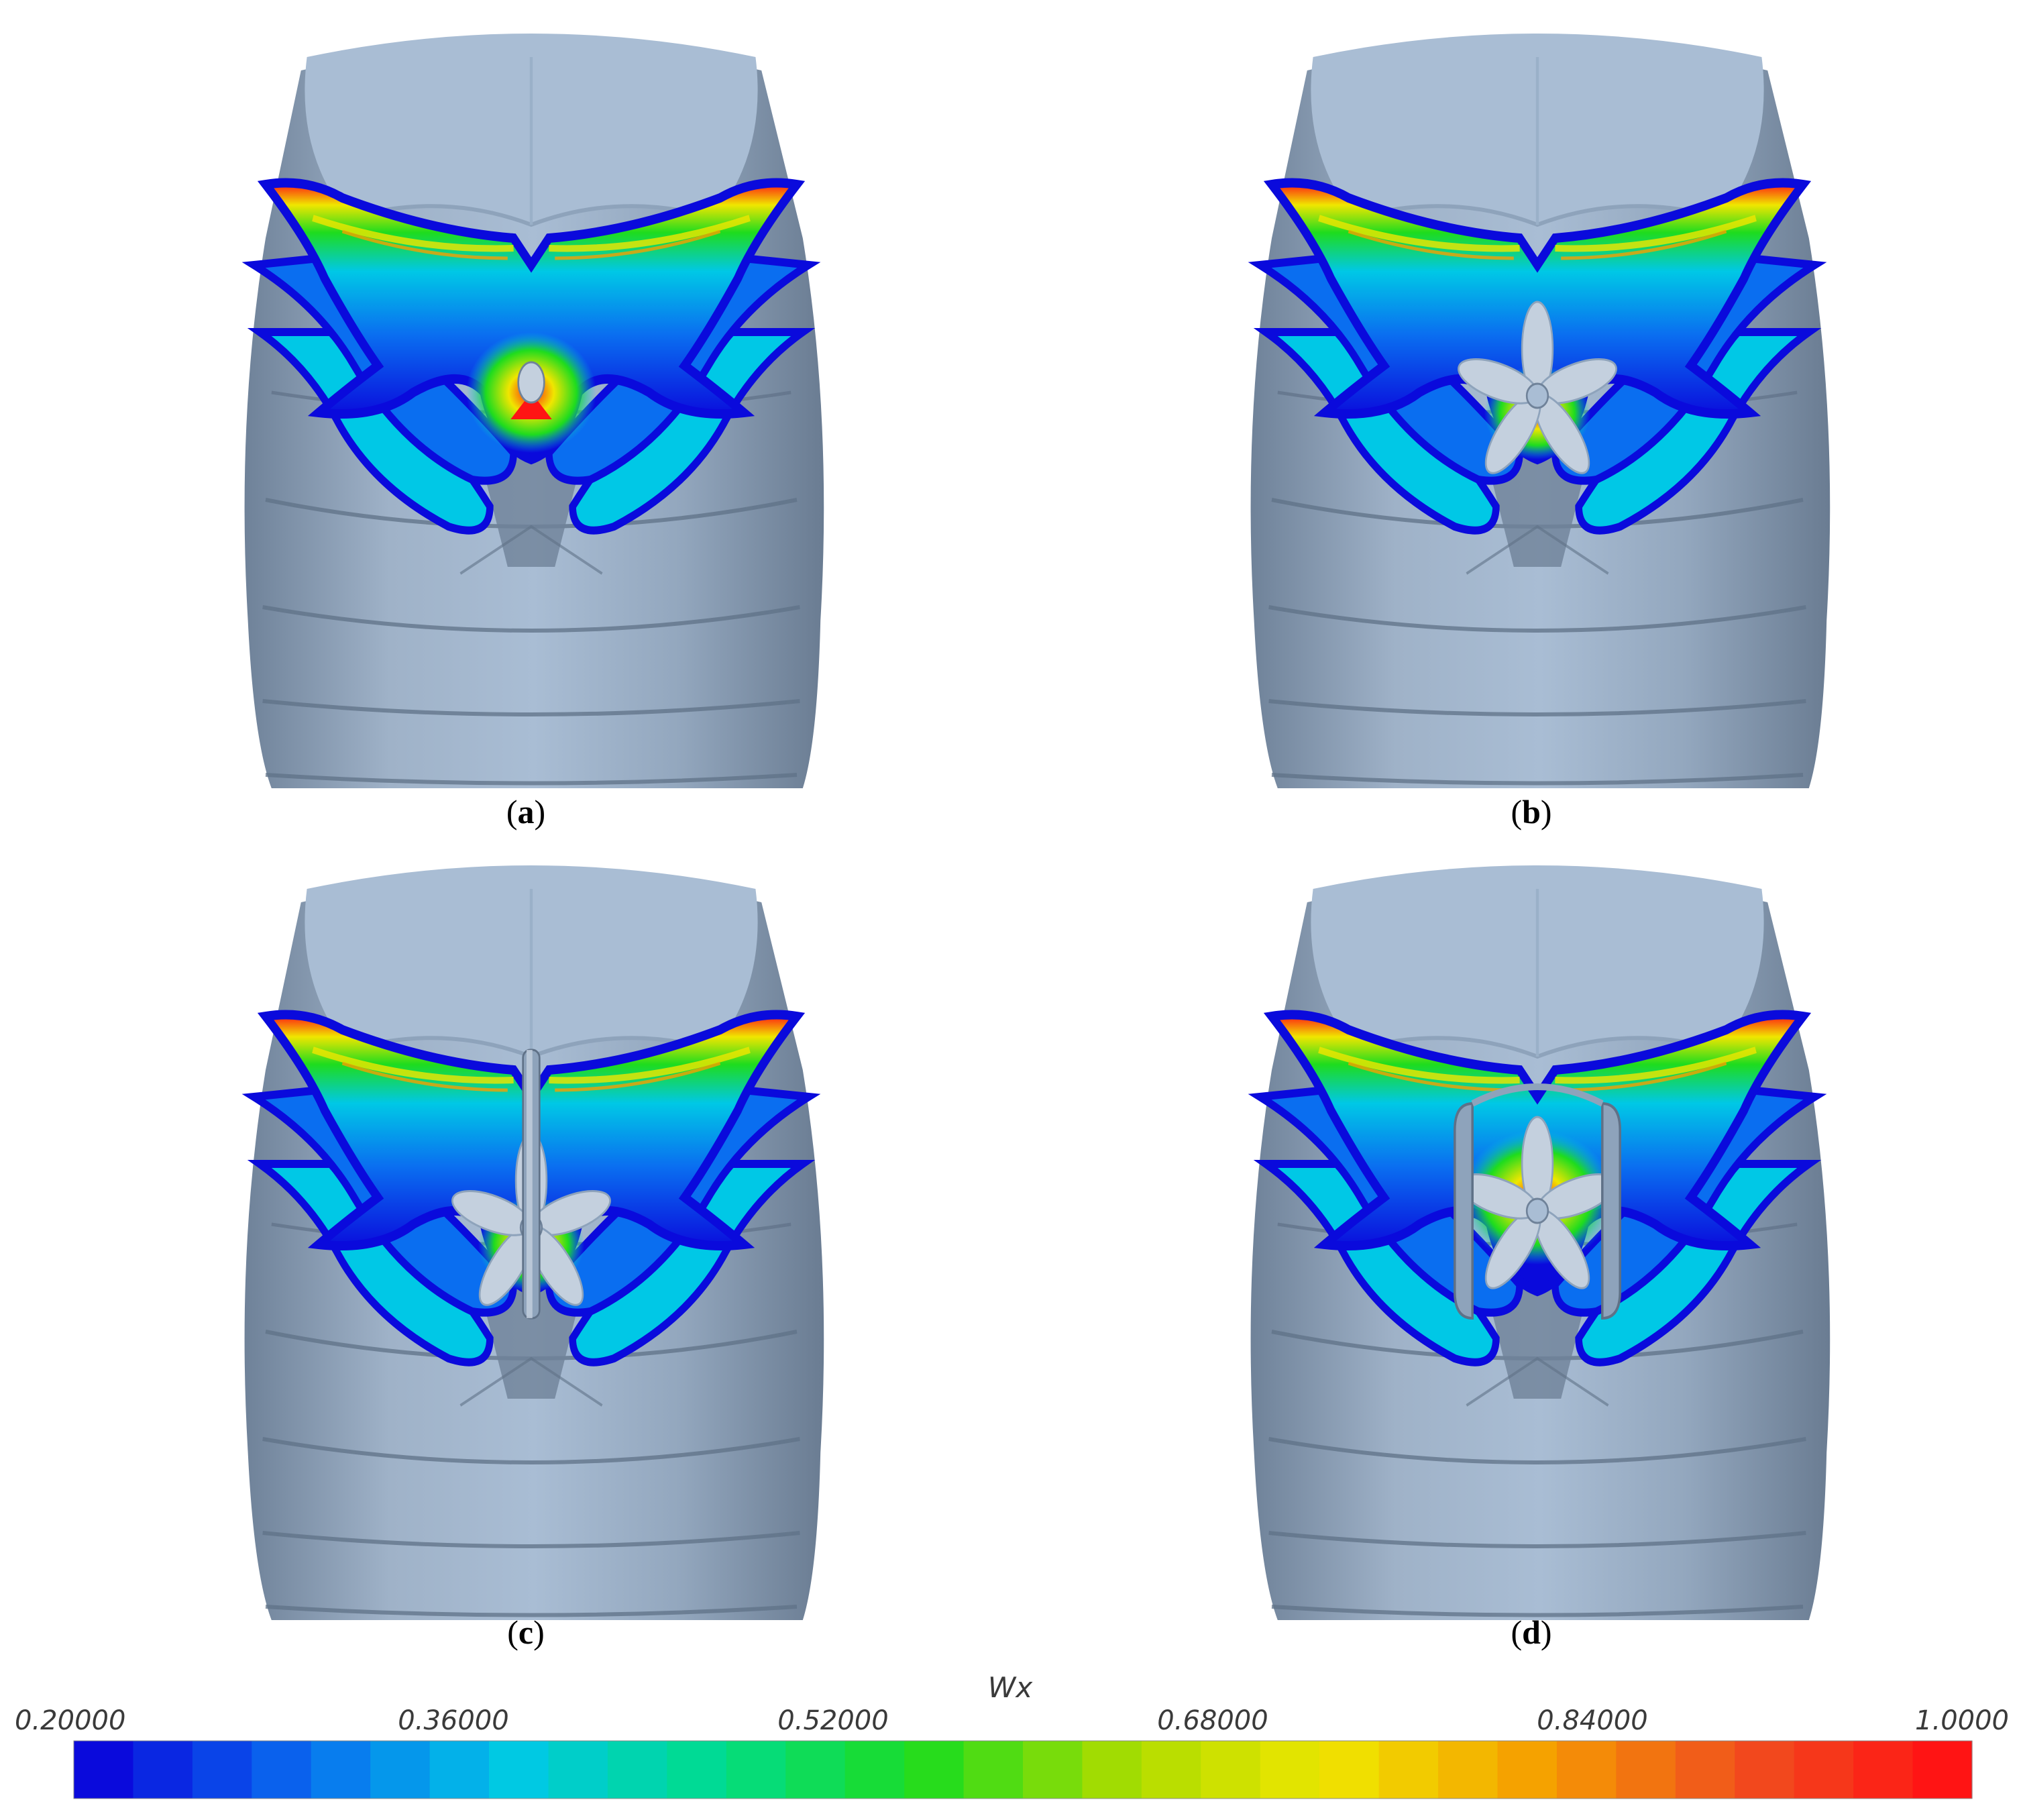 Image resolution: width=2021 pixels, height=1820 pixels. What do you see at coordinates (531, 1184) in the screenshot?
I see `rudder-icon` at bounding box center [531, 1184].